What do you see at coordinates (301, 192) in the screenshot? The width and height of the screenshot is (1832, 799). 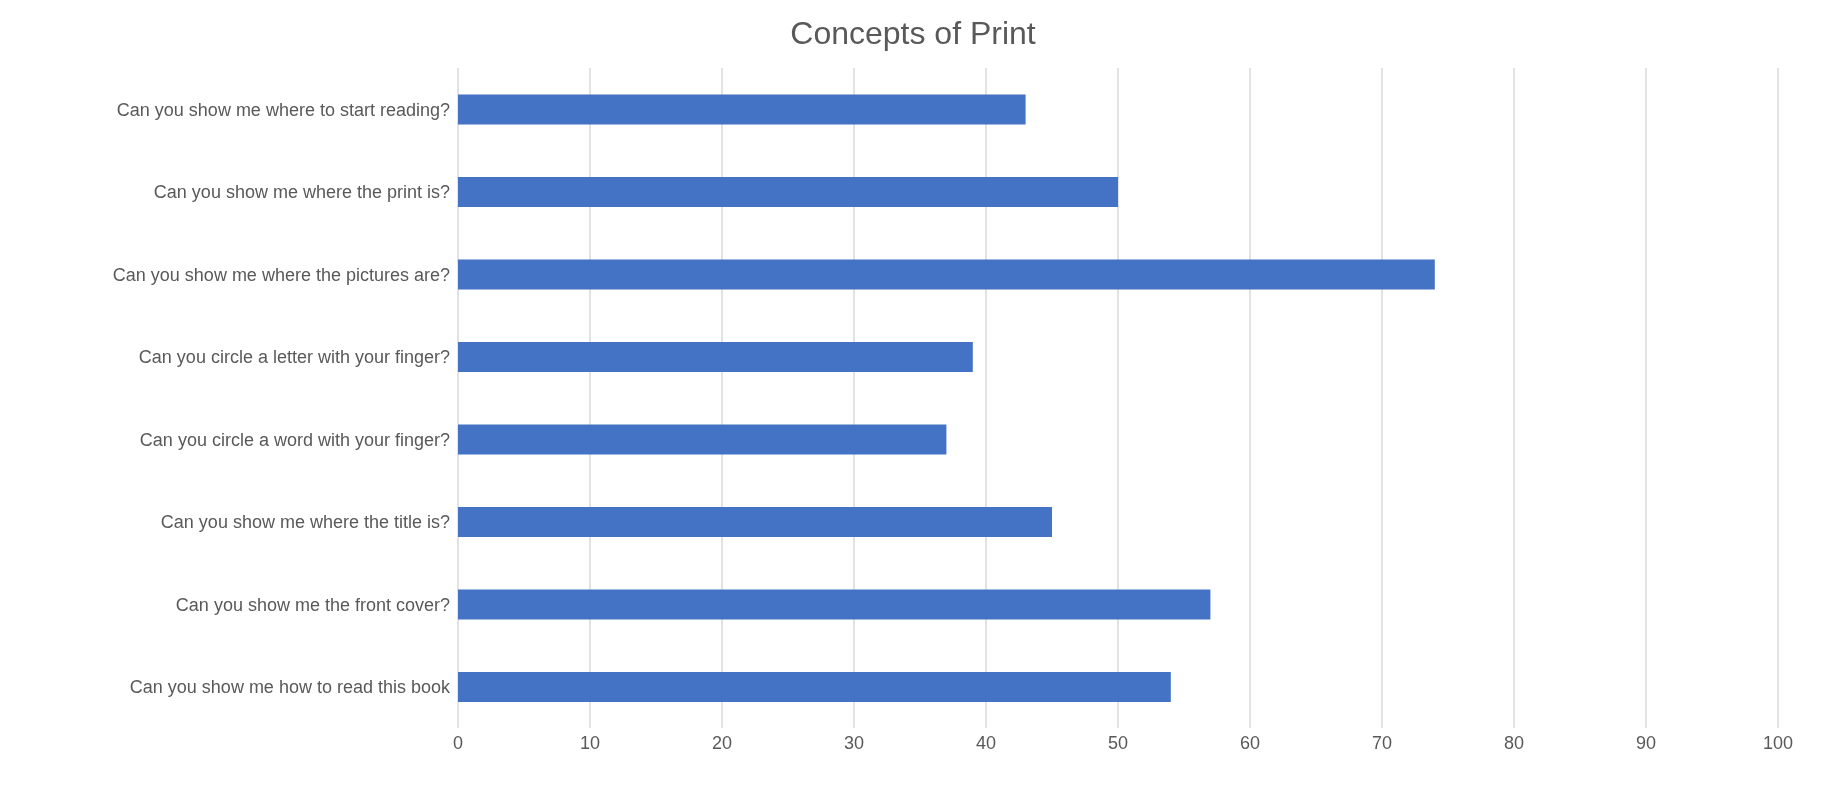 I see `y-tick-label: Can you show me where the print is?` at bounding box center [301, 192].